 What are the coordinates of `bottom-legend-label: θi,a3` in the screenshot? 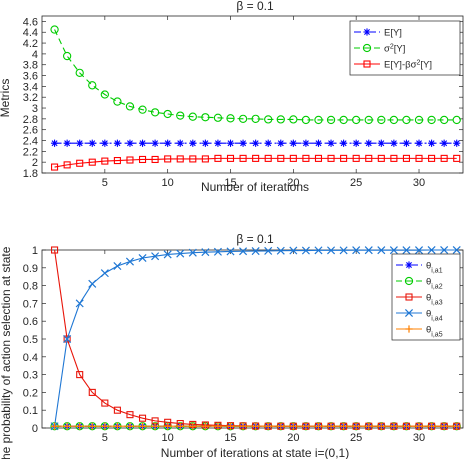 It's located at (434, 300).